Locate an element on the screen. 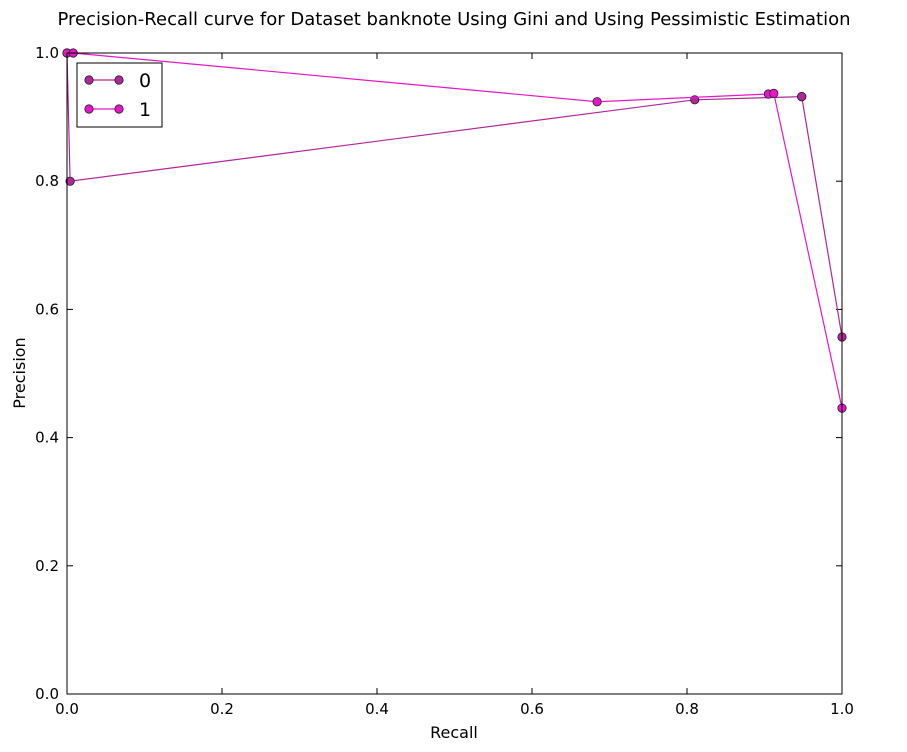 The width and height of the screenshot is (907, 752). y-tick-label: 1.0 is located at coordinates (47, 53).